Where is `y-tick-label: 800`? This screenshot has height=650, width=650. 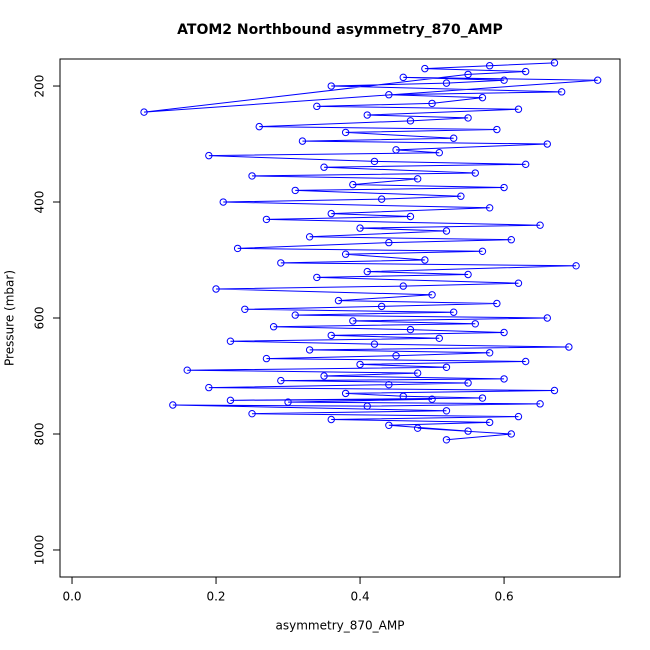 y-tick-label: 800 is located at coordinates (40, 434).